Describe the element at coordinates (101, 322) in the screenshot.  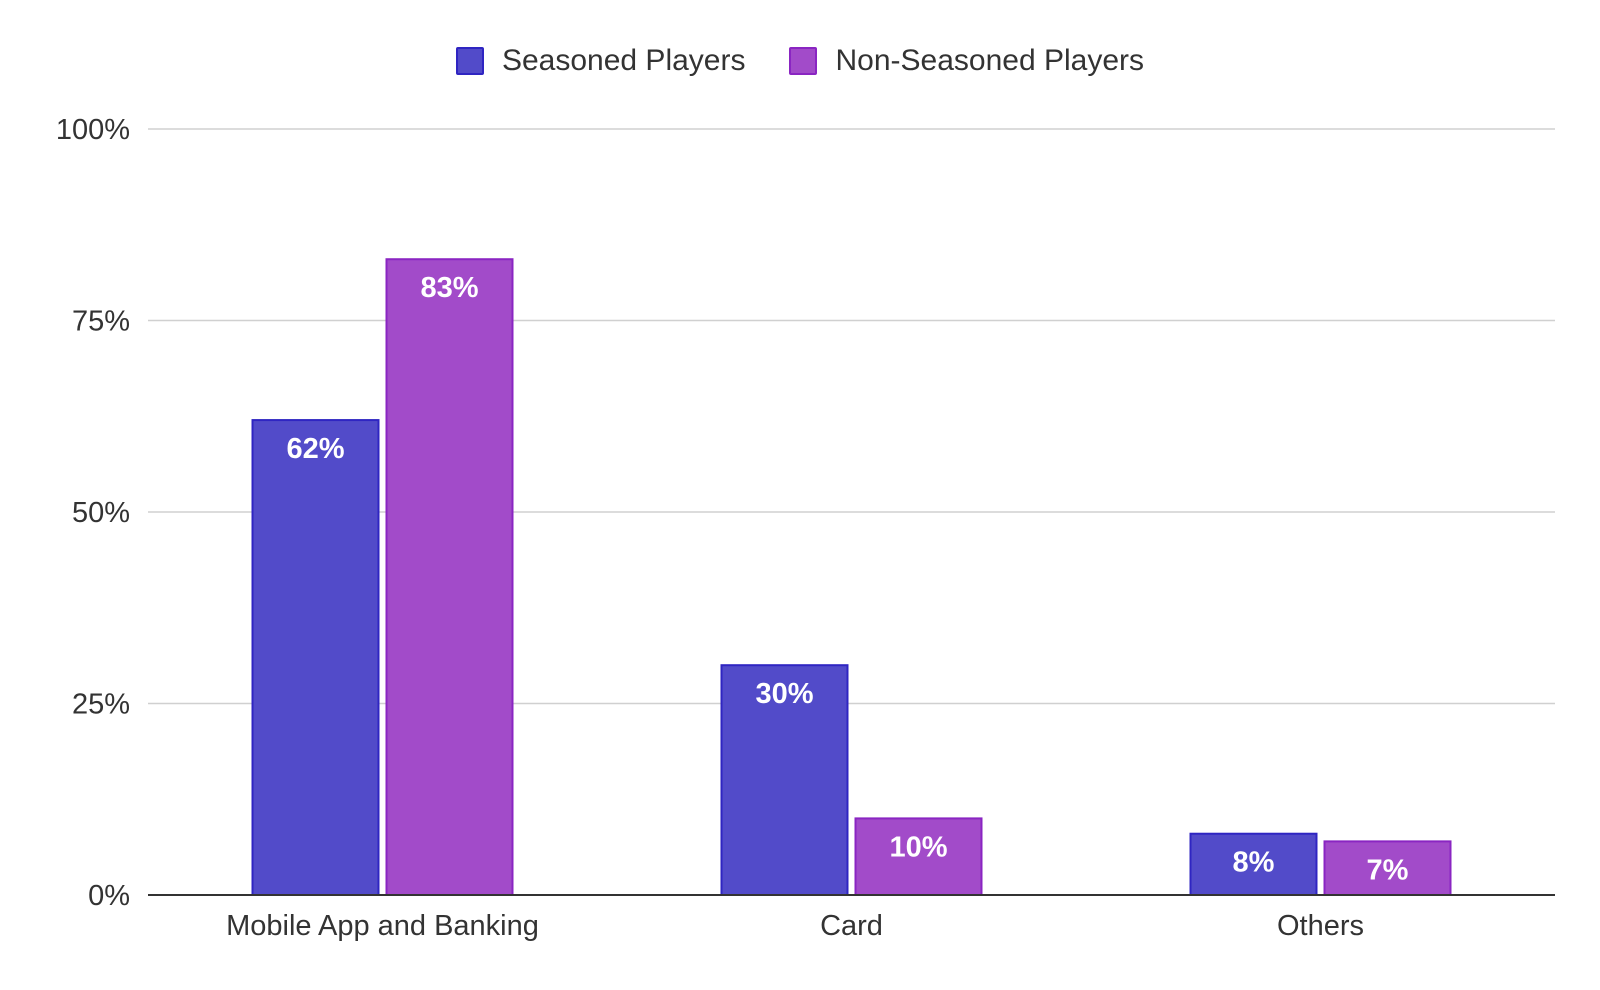
I see `y-tick-label: 75%` at that location.